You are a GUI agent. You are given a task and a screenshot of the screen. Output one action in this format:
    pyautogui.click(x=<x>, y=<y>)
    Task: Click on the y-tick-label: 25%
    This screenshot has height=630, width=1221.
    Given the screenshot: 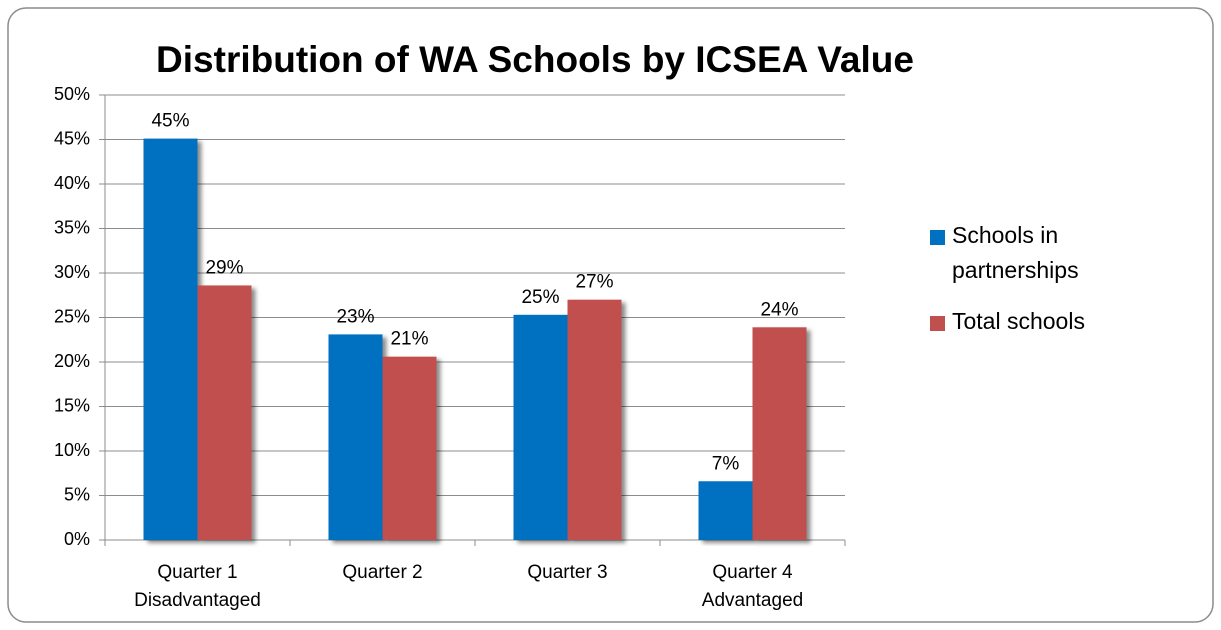 What is the action you would take?
    pyautogui.click(x=72, y=316)
    